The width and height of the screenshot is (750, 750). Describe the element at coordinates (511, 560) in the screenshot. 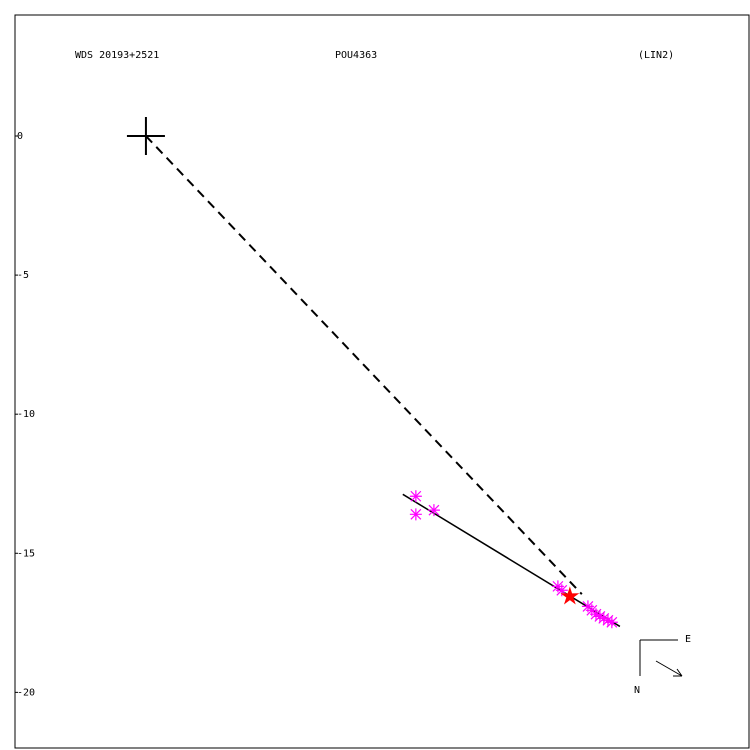

I see `orbit-fit-line` at that location.